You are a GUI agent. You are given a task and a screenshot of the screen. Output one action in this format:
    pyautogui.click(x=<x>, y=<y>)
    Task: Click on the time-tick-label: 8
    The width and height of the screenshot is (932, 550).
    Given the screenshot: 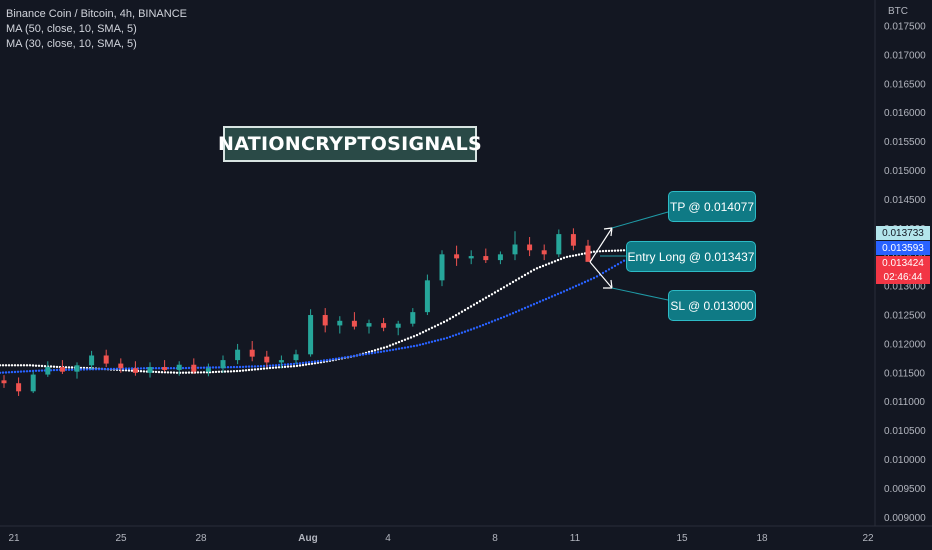 What is the action you would take?
    pyautogui.click(x=495, y=538)
    